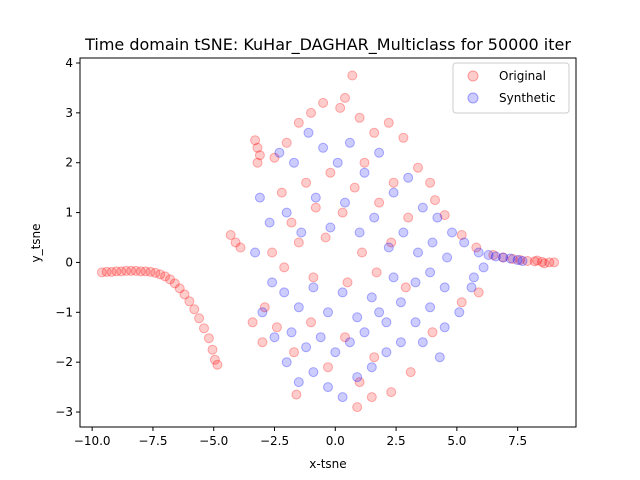 This screenshot has width=640, height=480. I want to click on y-tick-label: 2, so click(69, 163).